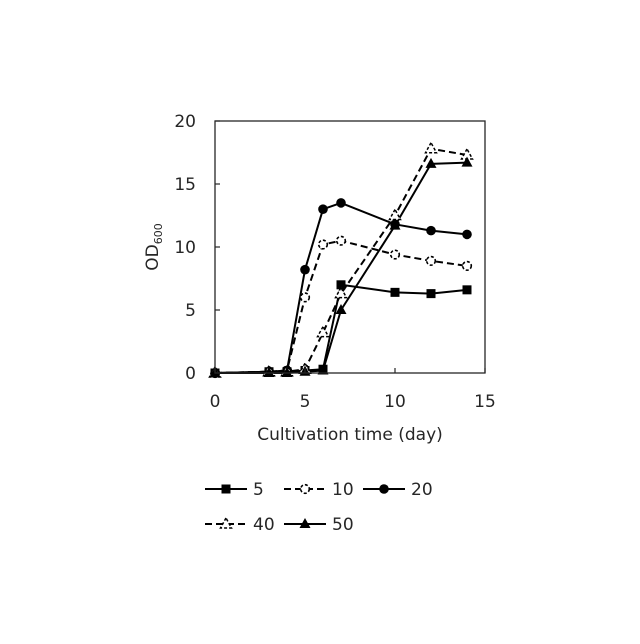 The image size is (640, 644). What do you see at coordinates (190, 311) in the screenshot?
I see `y-tick-label: 5` at bounding box center [190, 311].